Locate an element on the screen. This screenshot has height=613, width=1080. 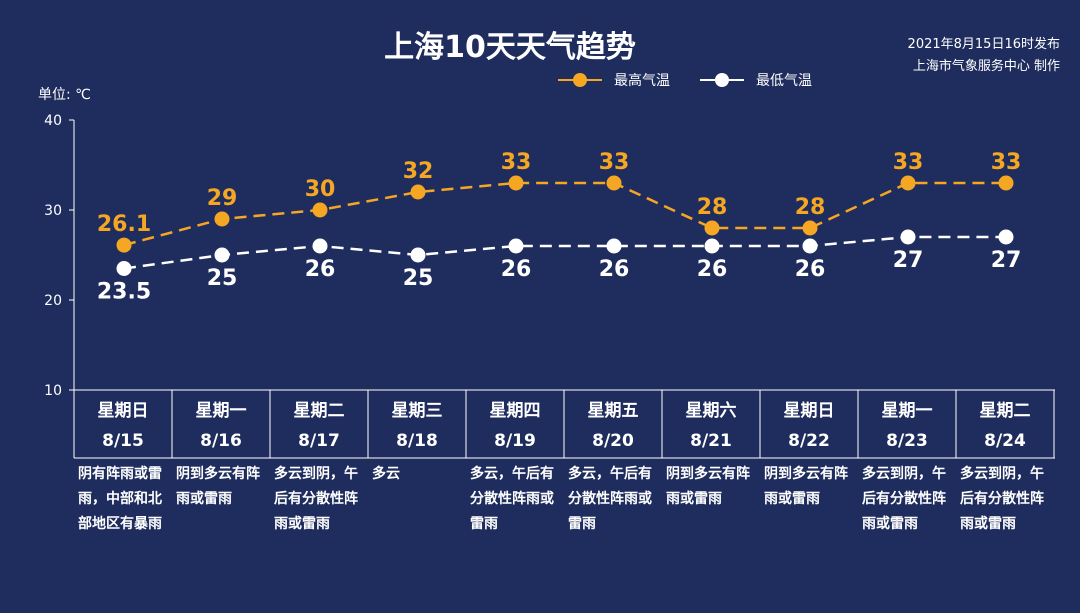
legend-label-low: 最低气温 is located at coordinates (784, 81).